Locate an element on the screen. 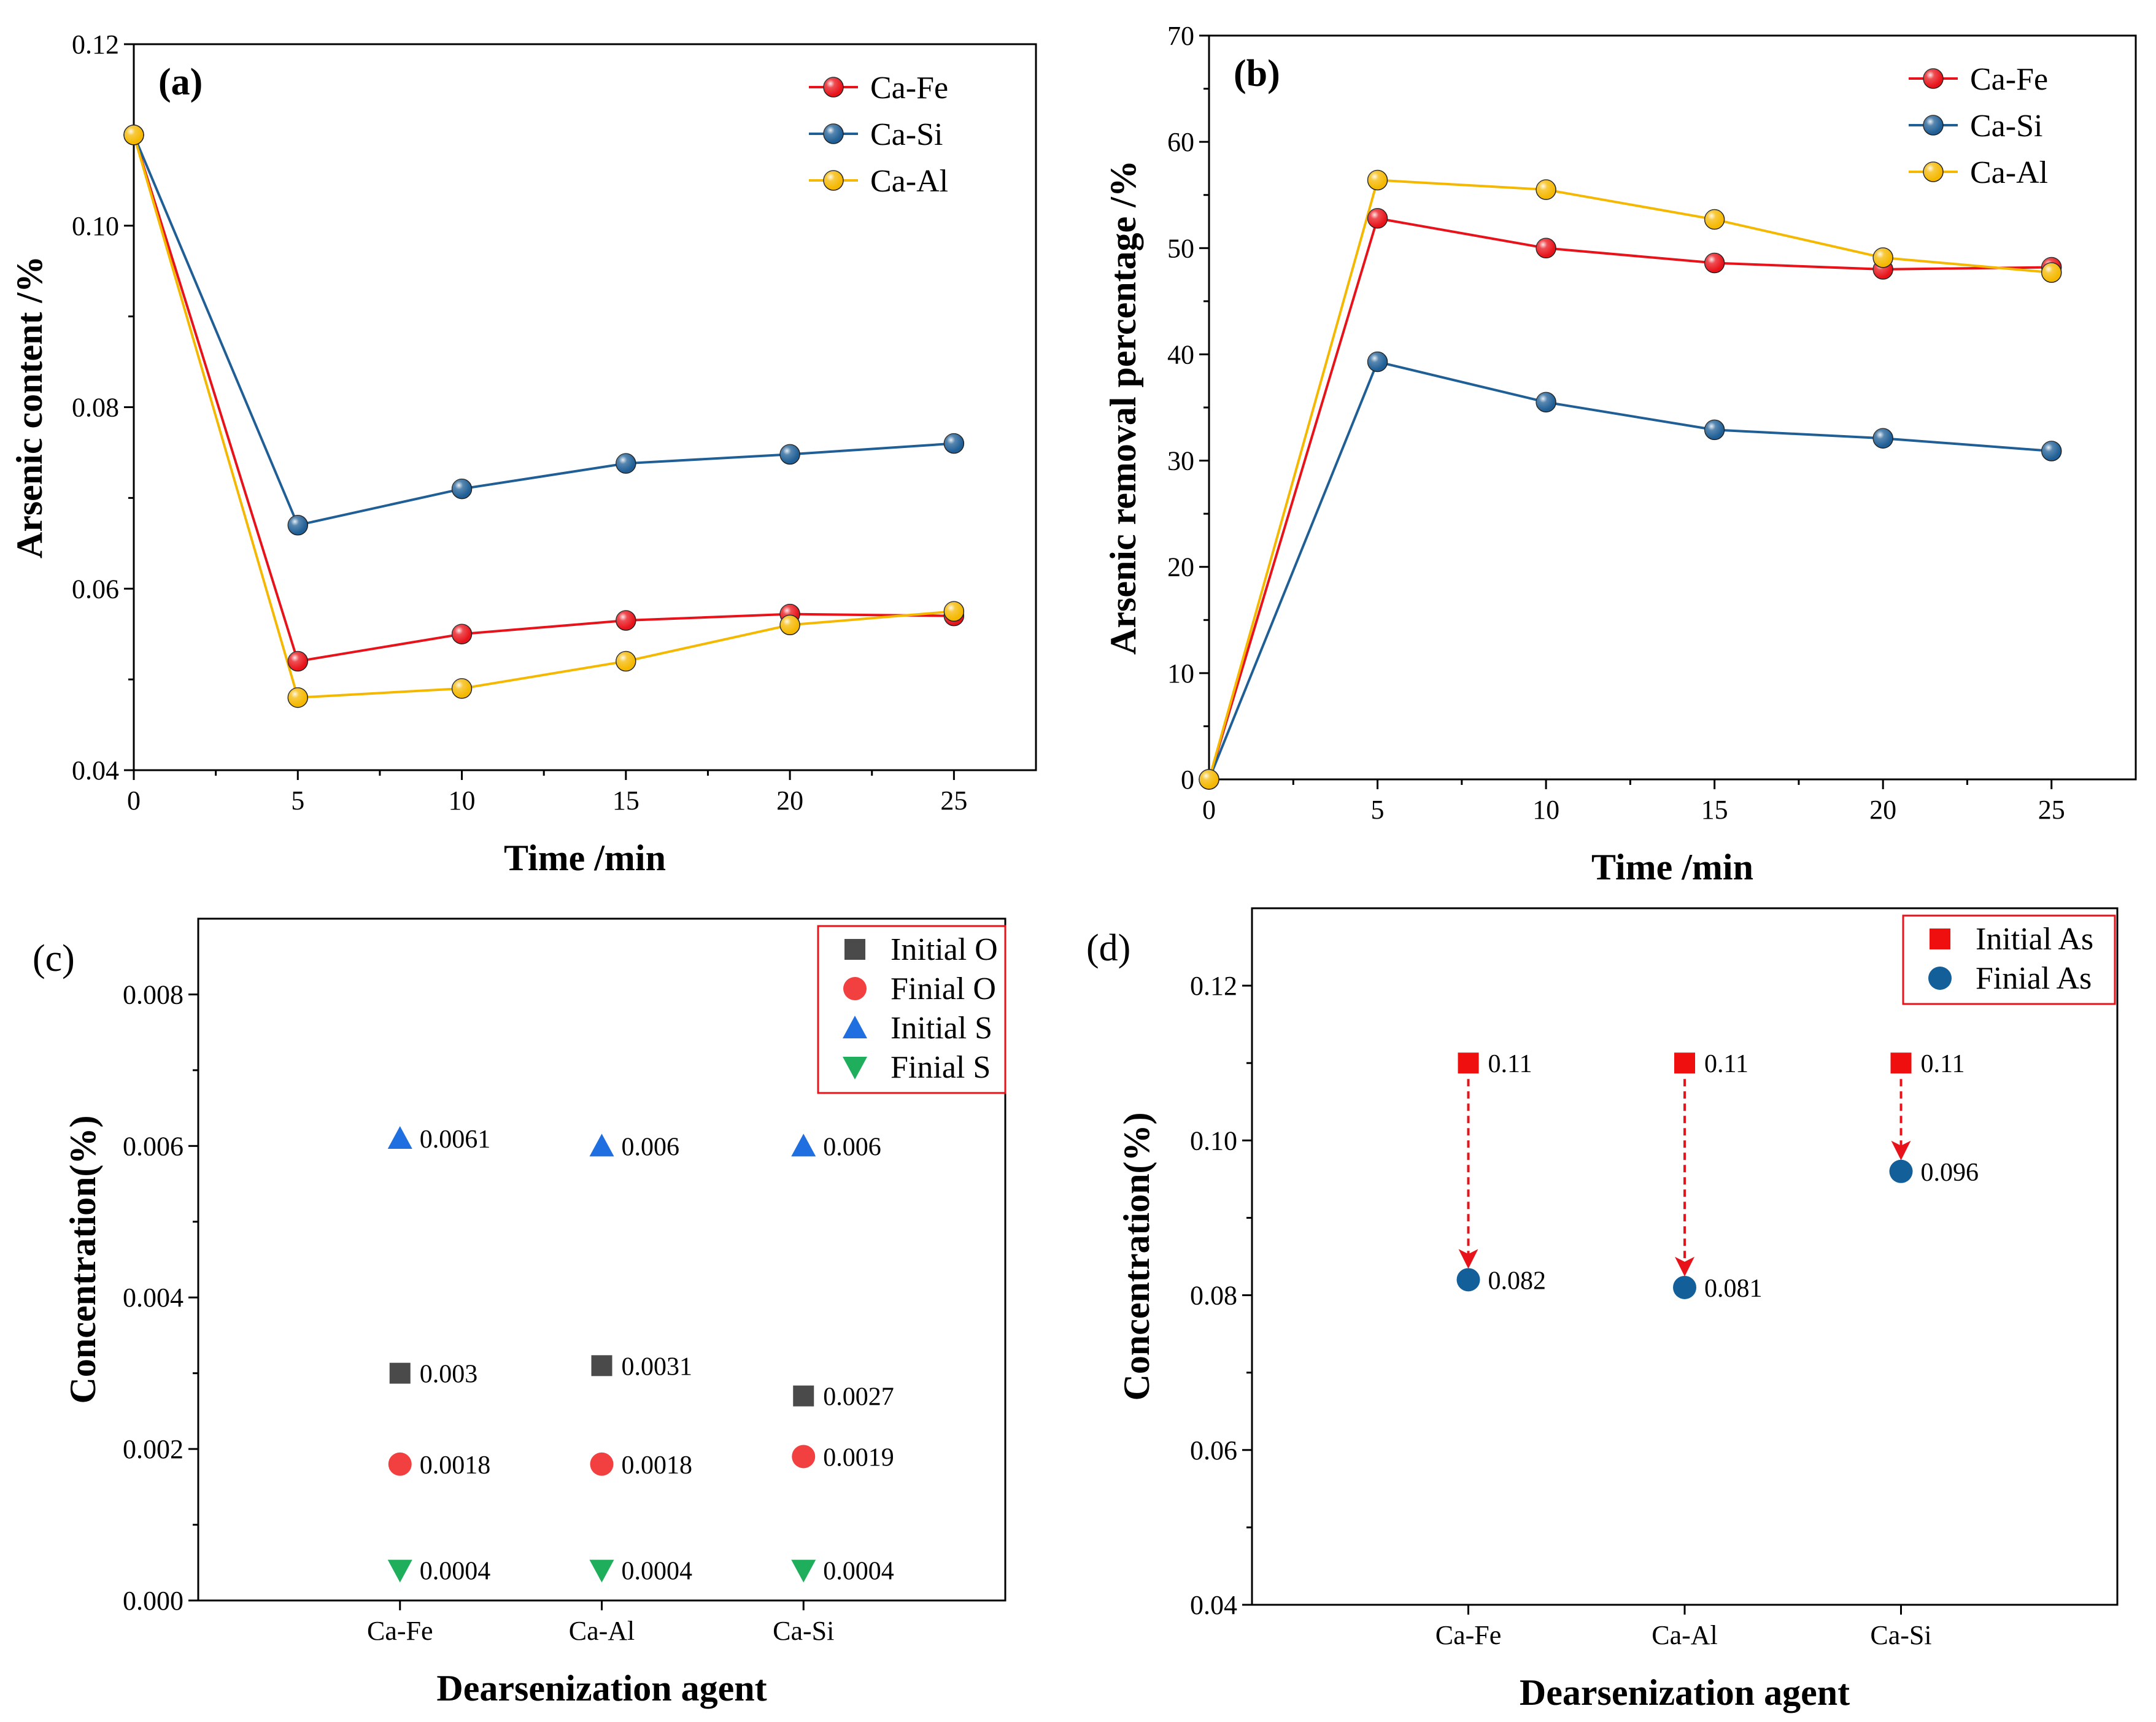 Image resolution: width=2156 pixels, height=1722 pixels. y-tick-label: 30 is located at coordinates (1180, 461).